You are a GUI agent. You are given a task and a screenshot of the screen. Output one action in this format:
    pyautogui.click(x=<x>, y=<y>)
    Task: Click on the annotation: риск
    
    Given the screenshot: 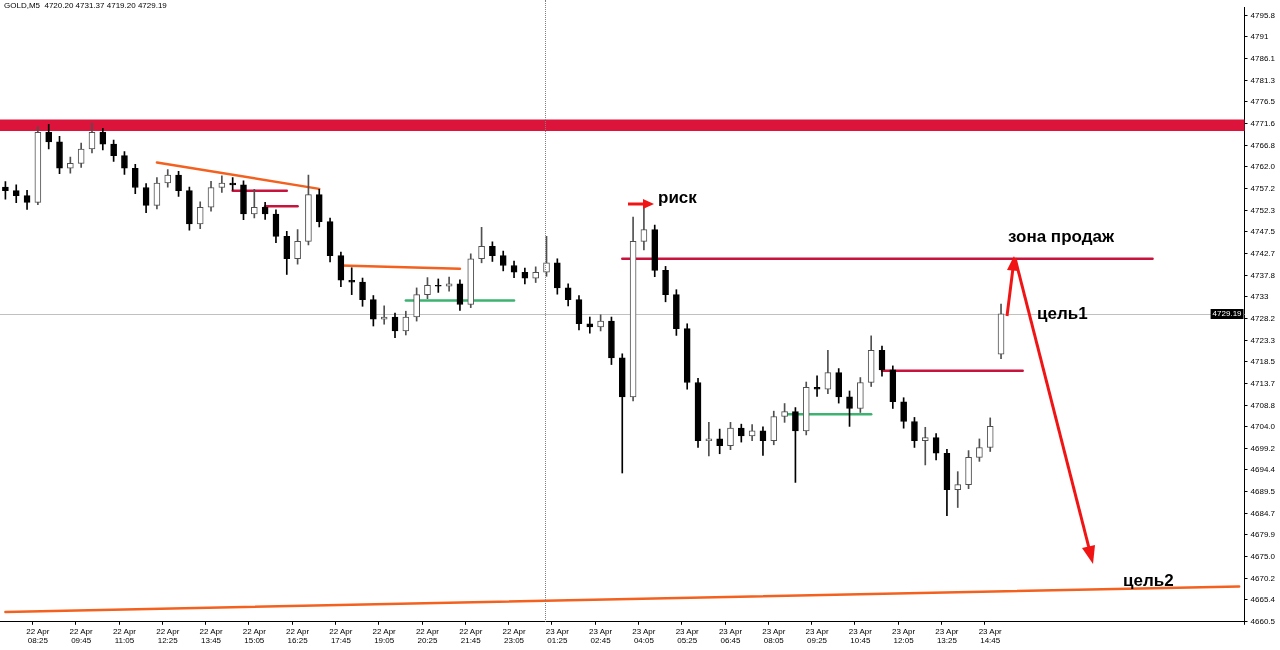 What is the action you would take?
    pyautogui.click(x=678, y=197)
    